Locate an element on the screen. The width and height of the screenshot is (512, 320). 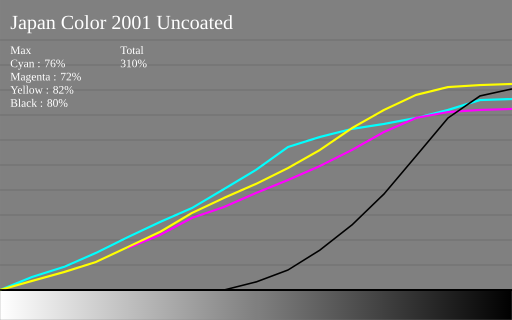
text: Total is located at coordinates (132, 50).